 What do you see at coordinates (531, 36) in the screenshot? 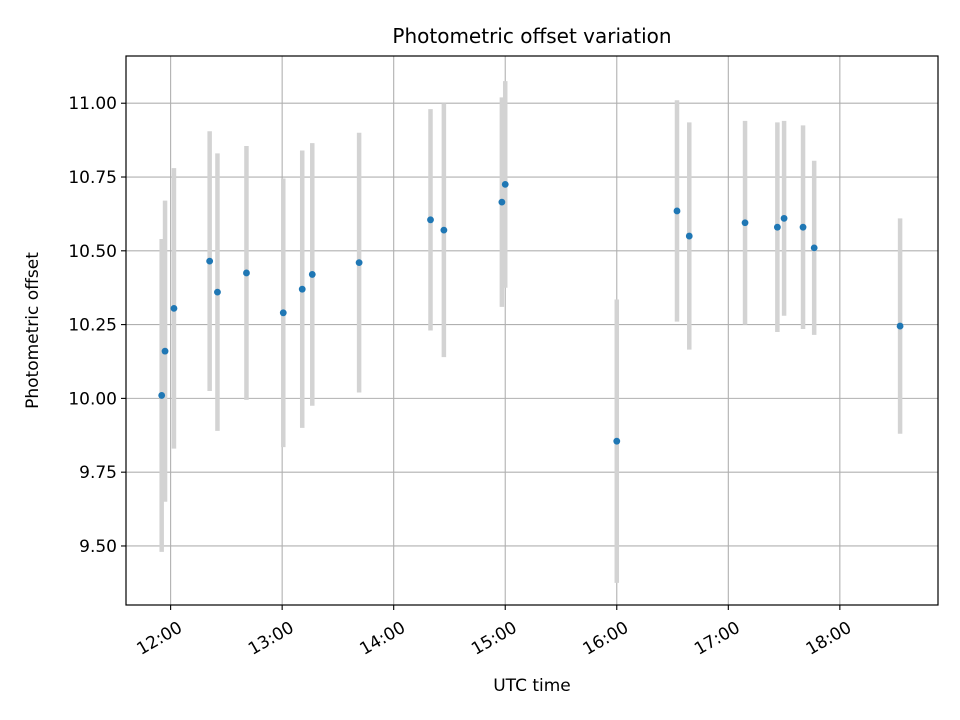
I see `chart-title: Photometric offset variation` at bounding box center [531, 36].